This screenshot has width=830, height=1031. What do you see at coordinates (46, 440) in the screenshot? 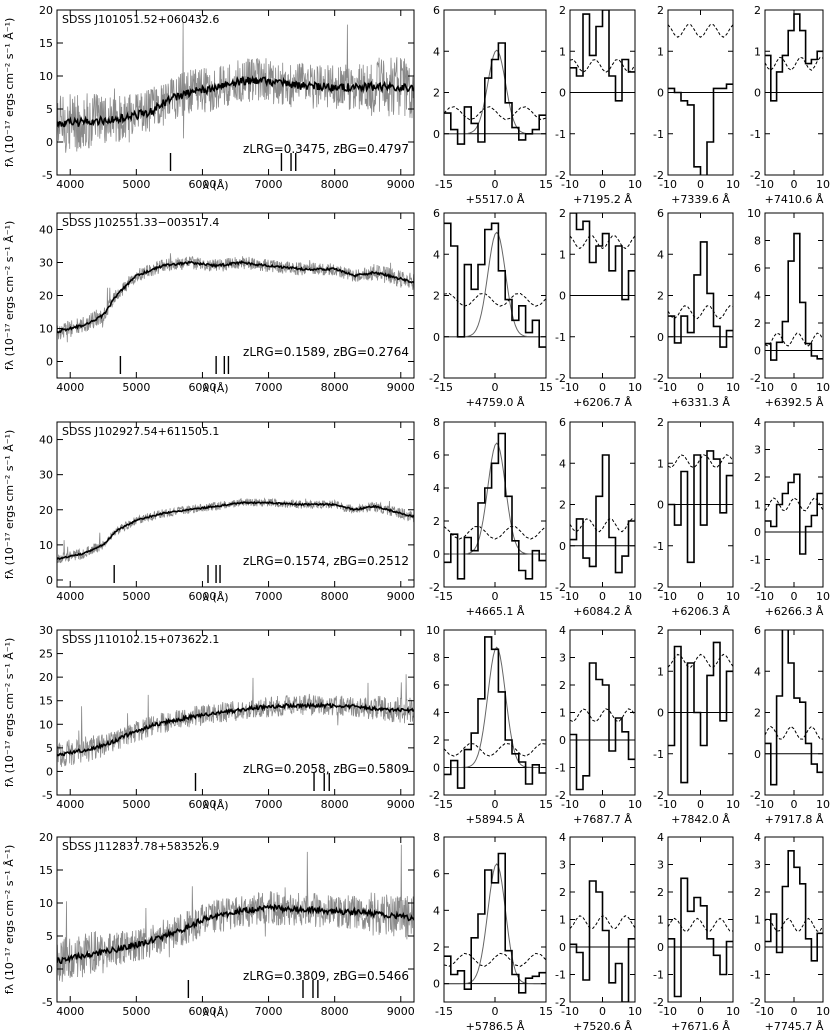
I see `y-tick-label: 40` at bounding box center [46, 440].